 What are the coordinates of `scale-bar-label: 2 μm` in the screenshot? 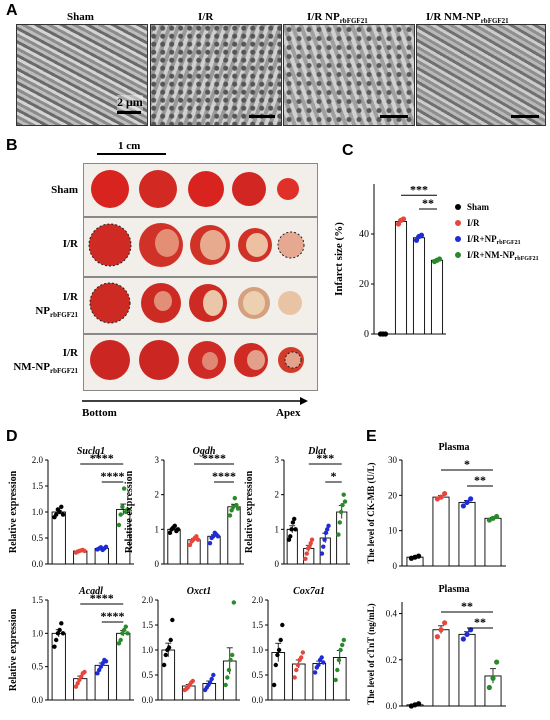 It's located at (130, 102).